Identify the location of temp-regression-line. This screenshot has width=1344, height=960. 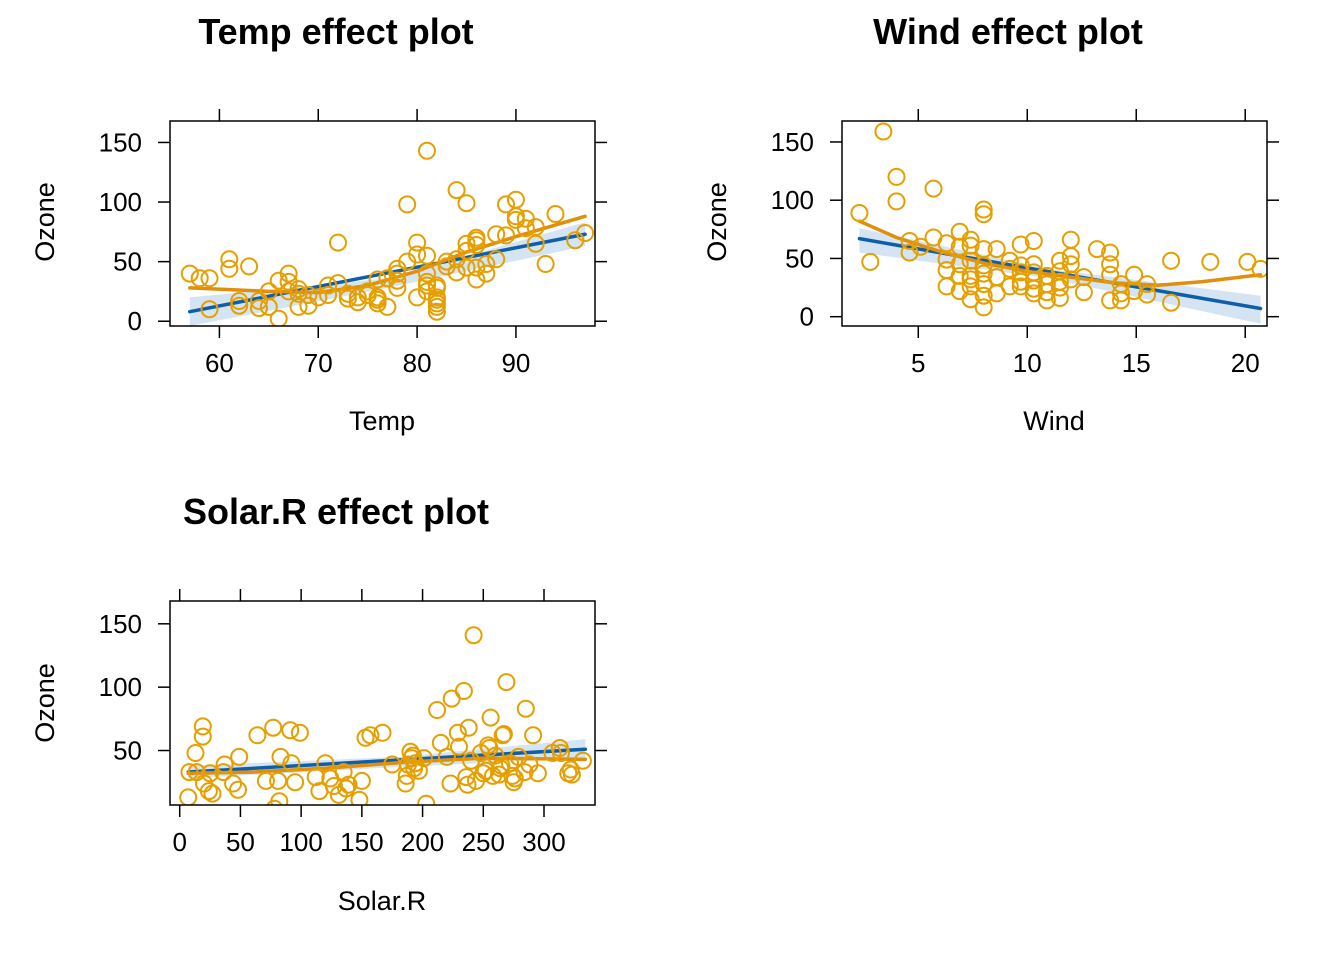
(387, 273).